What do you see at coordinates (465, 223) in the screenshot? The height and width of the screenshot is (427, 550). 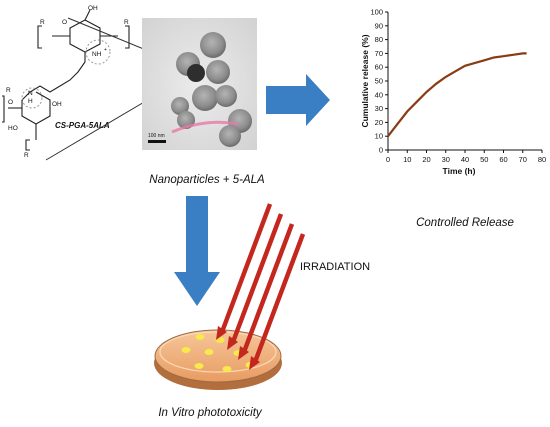 I see `controlled-release-caption: Controlled Release` at bounding box center [465, 223].